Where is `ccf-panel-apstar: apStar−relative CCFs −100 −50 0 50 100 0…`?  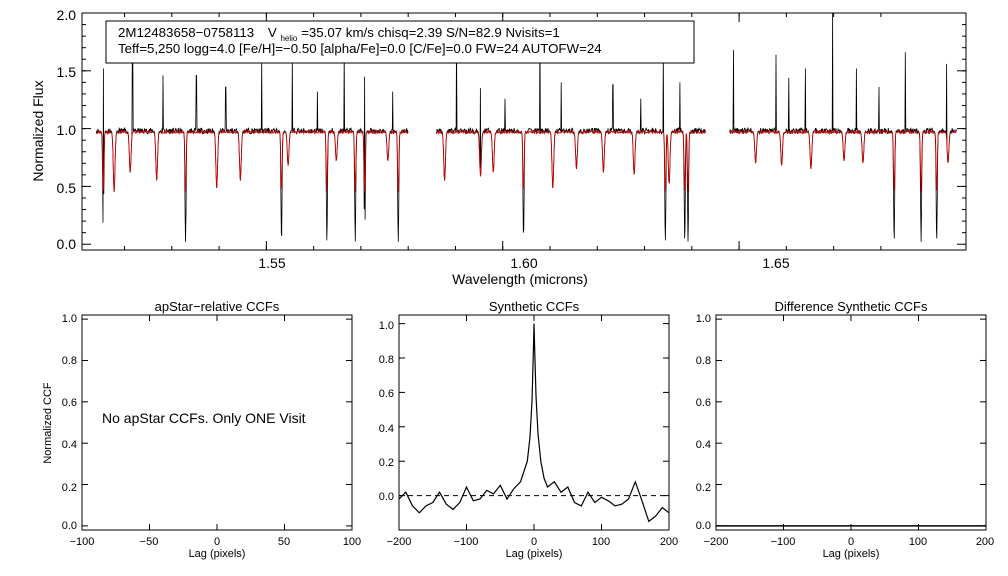 ccf-panel-apstar: apStar−relative CCFs −100 −50 0 50 100 0… is located at coordinates (201, 429).